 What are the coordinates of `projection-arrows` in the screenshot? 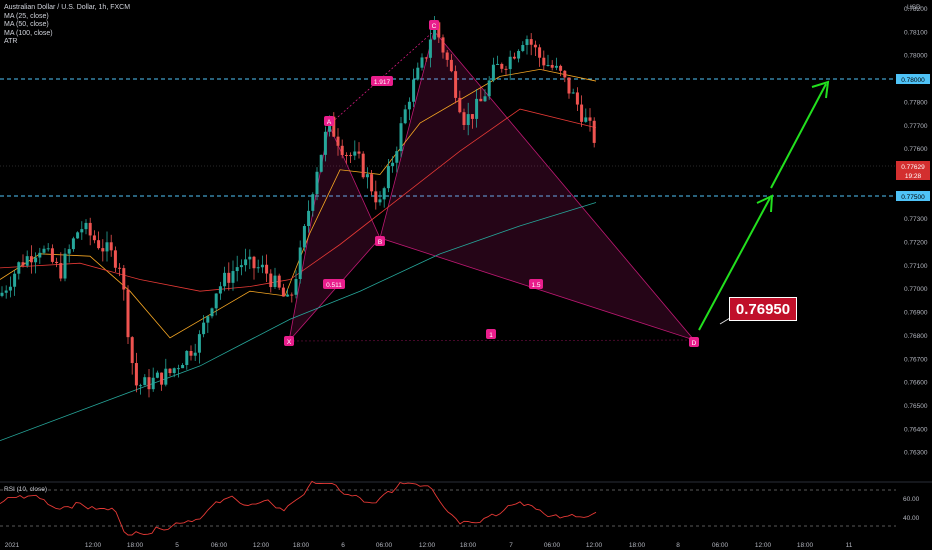 It's located at (764, 205).